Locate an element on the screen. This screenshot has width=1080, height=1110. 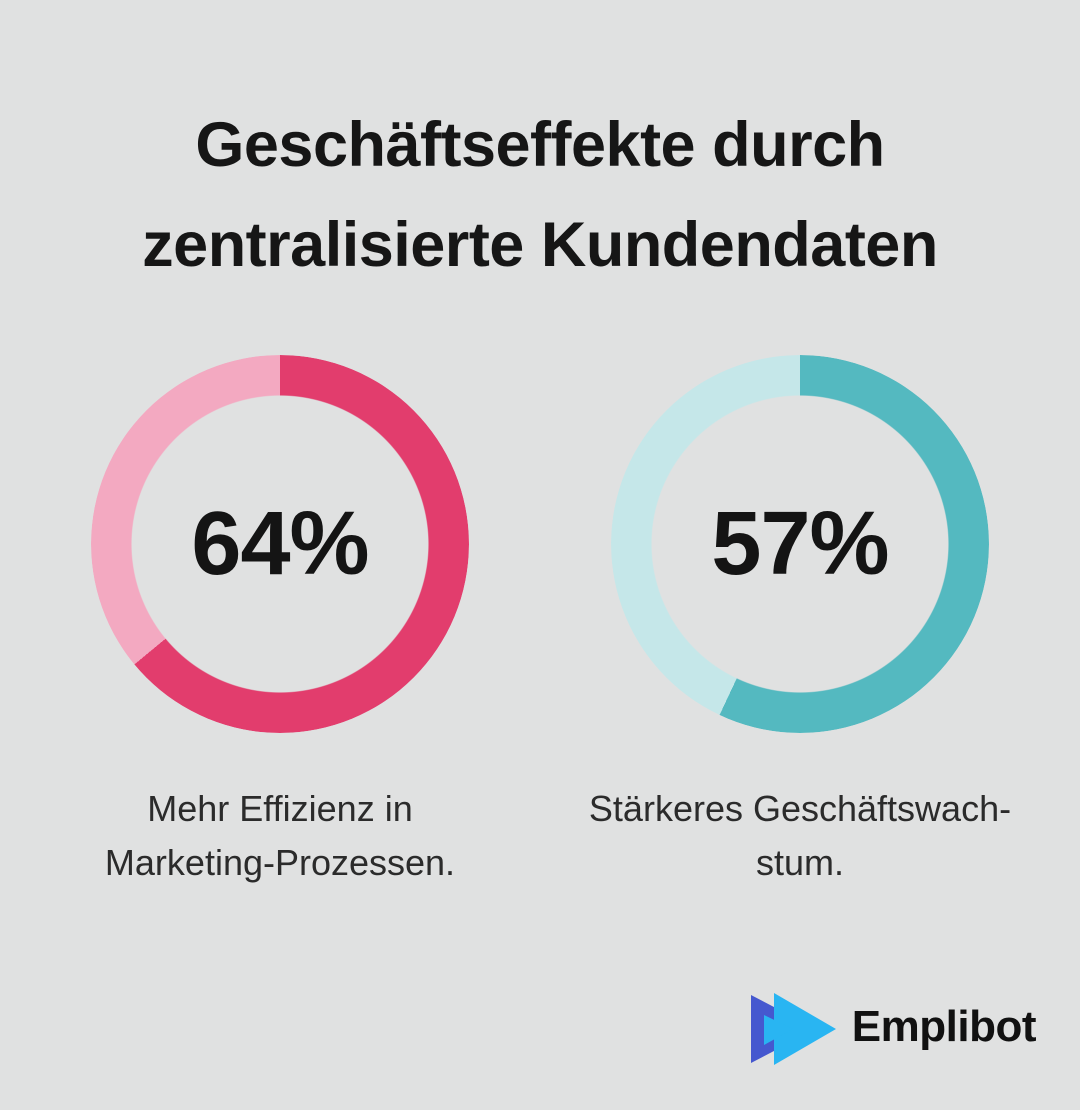
donut-value-efficiency: 64% is located at coordinates (280, 543).